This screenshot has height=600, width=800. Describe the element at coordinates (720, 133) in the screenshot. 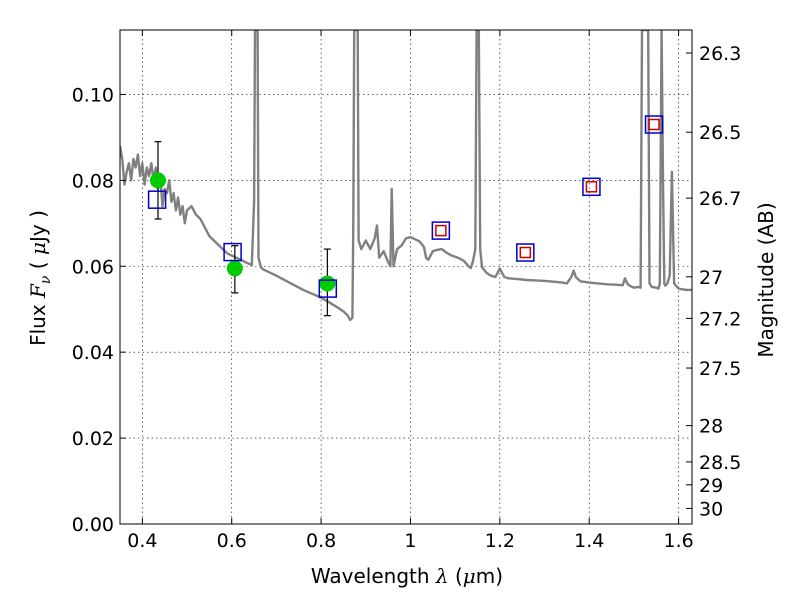

I see `y2-tick-label: 26.5` at that location.